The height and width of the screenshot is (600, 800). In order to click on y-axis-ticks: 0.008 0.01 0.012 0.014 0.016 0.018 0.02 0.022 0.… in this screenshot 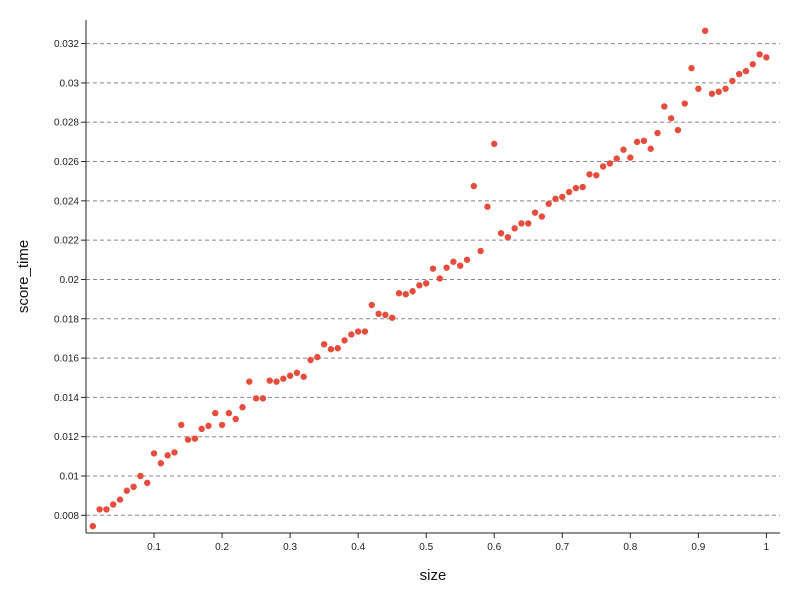, I will do `click(70, 280)`.